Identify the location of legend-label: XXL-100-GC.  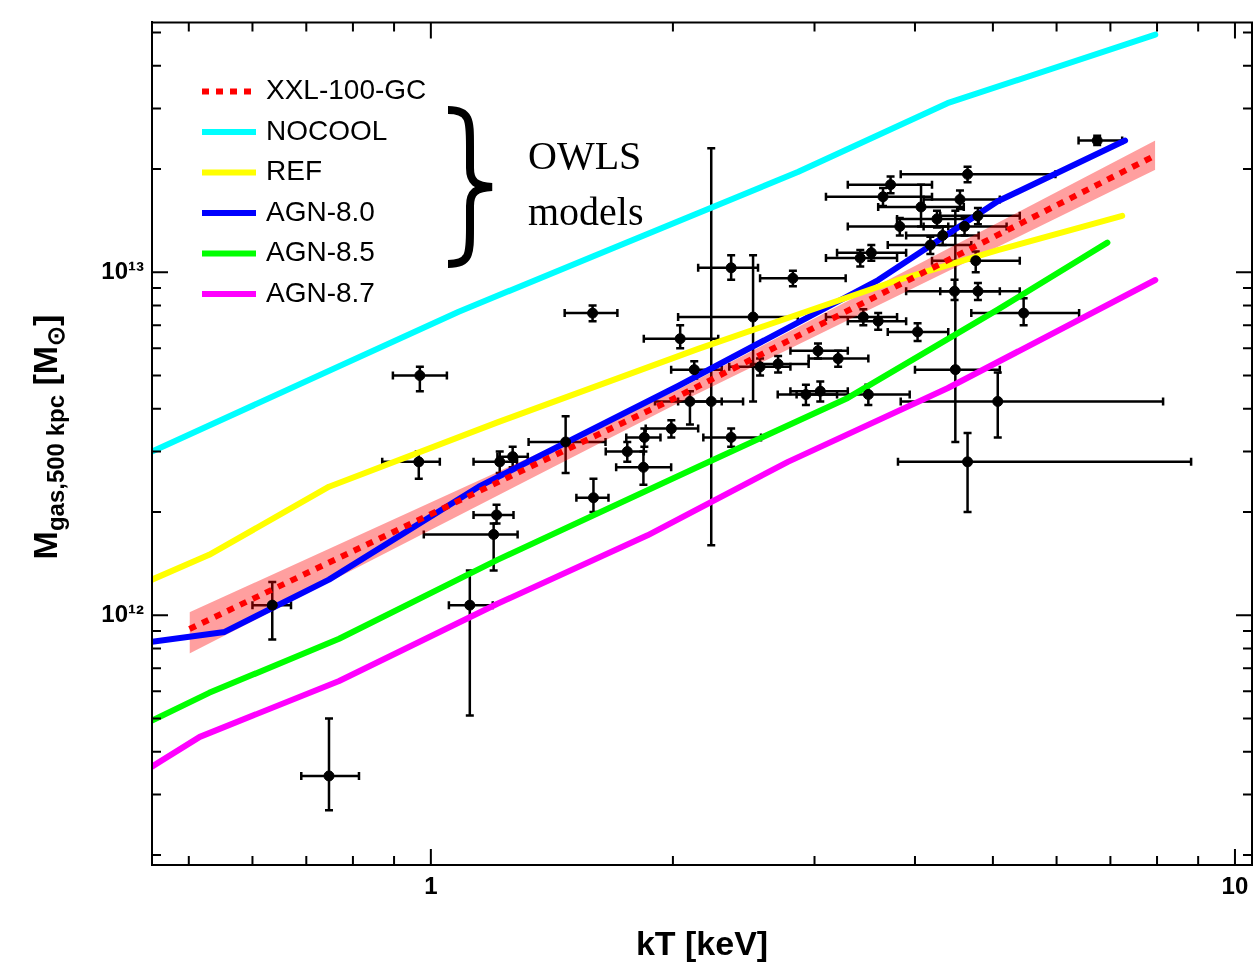
(346, 90).